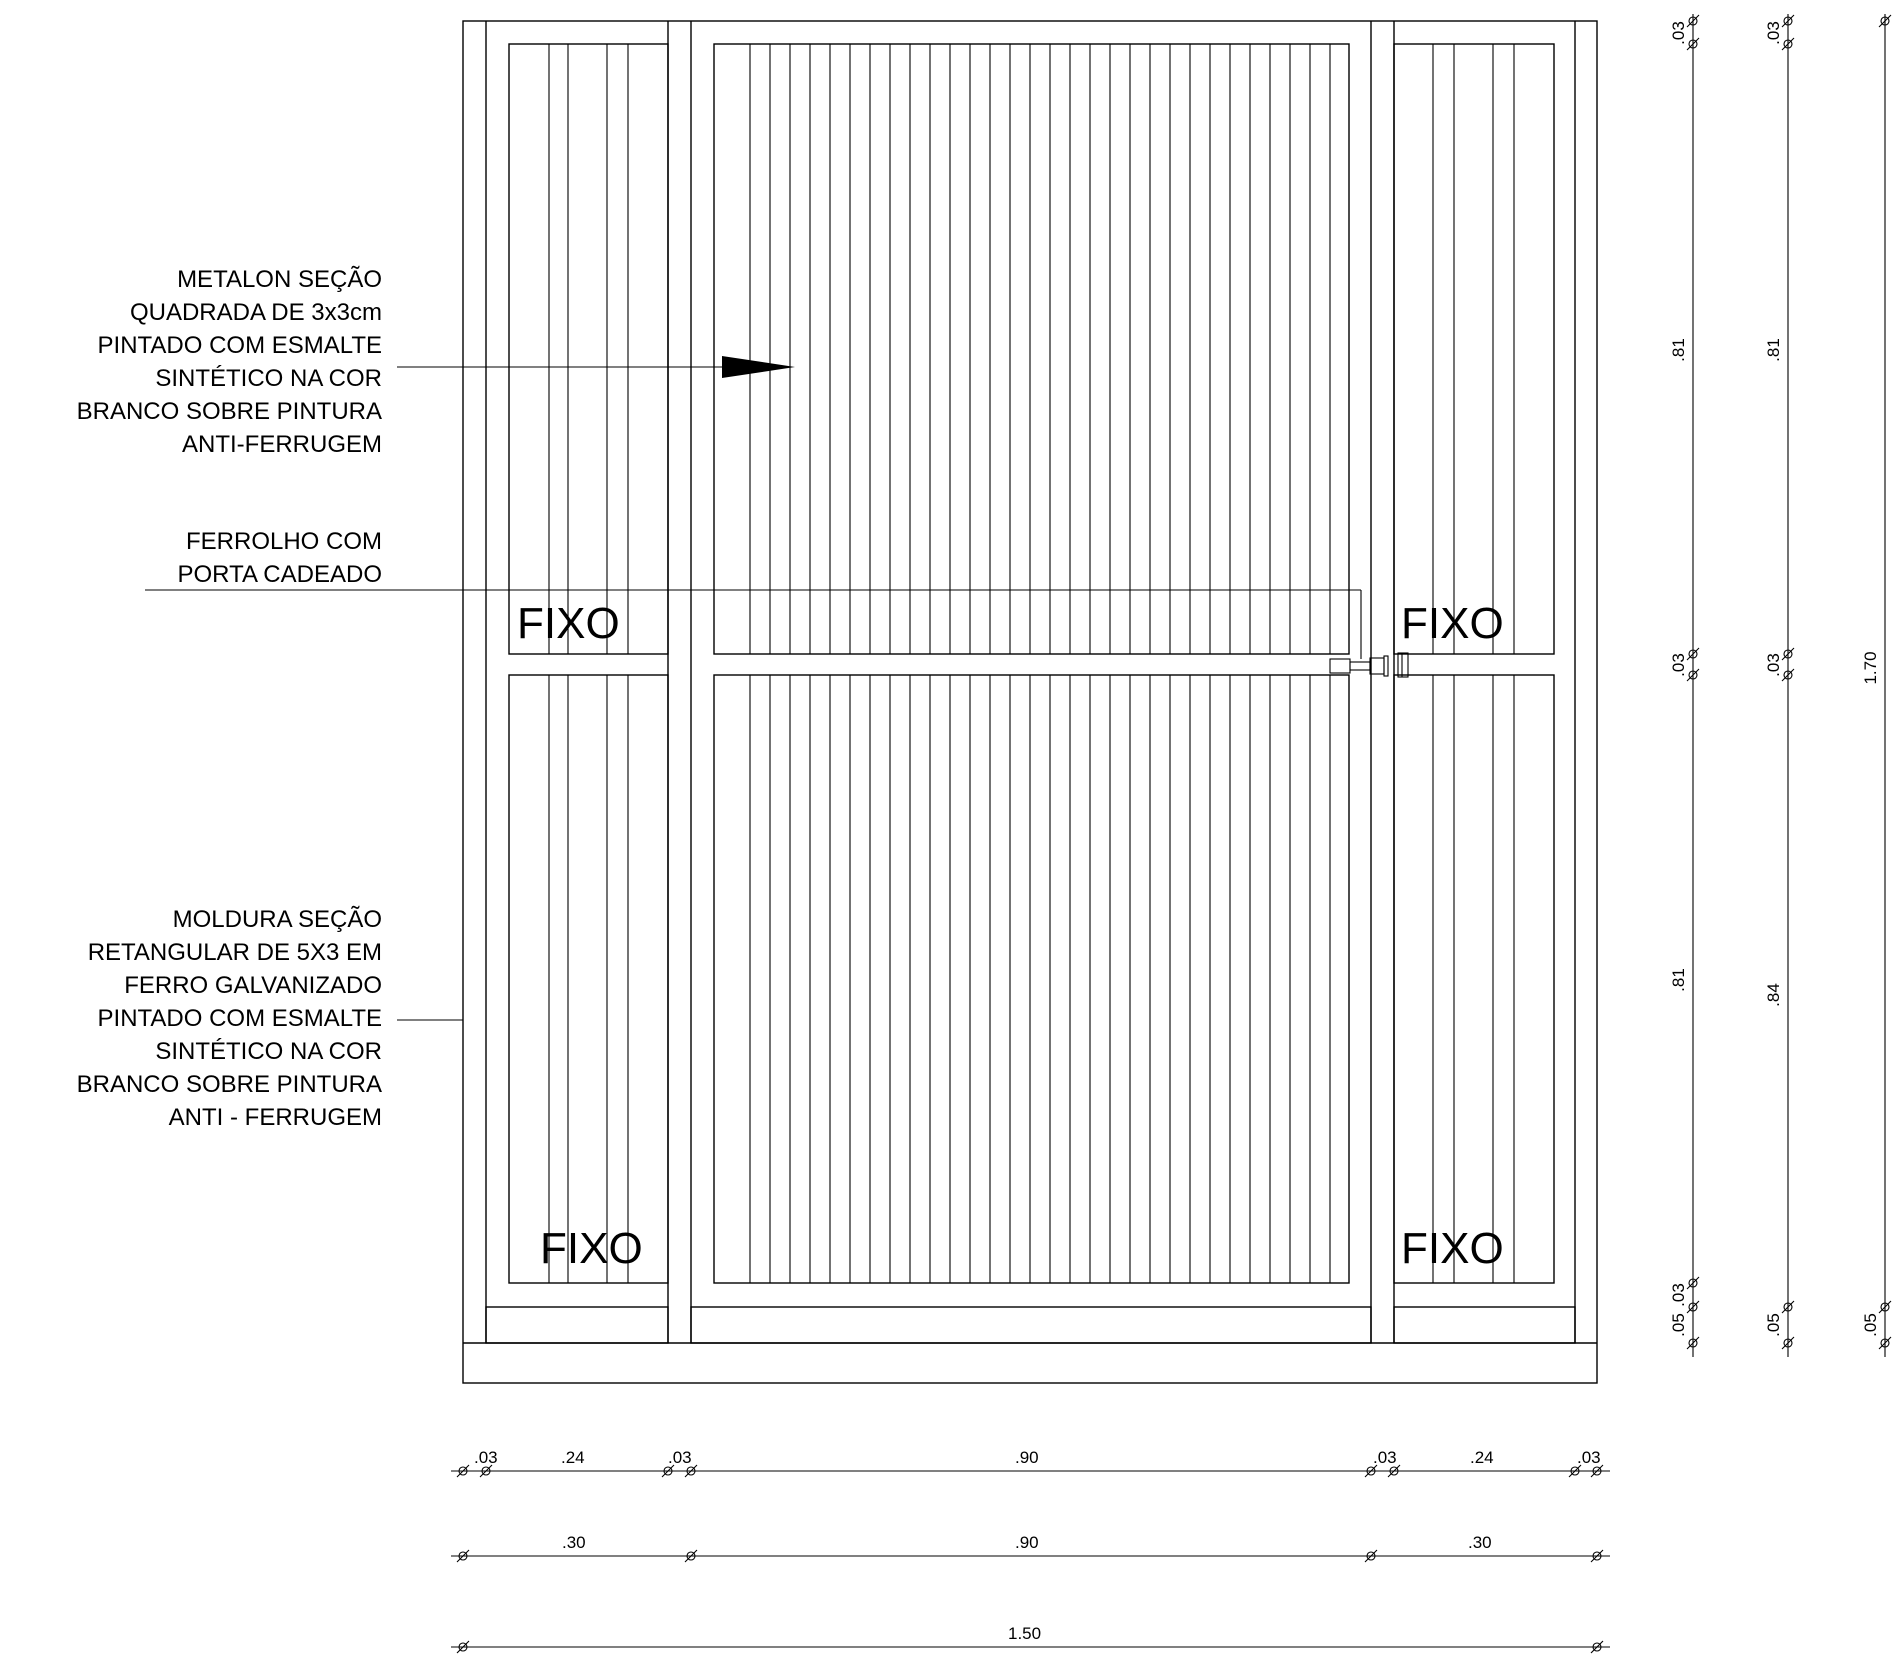 The width and height of the screenshot is (1897, 1659). Describe the element at coordinates (279, 279) in the screenshot. I see `note-metalon-line: METALON SEÇÃO` at that location.